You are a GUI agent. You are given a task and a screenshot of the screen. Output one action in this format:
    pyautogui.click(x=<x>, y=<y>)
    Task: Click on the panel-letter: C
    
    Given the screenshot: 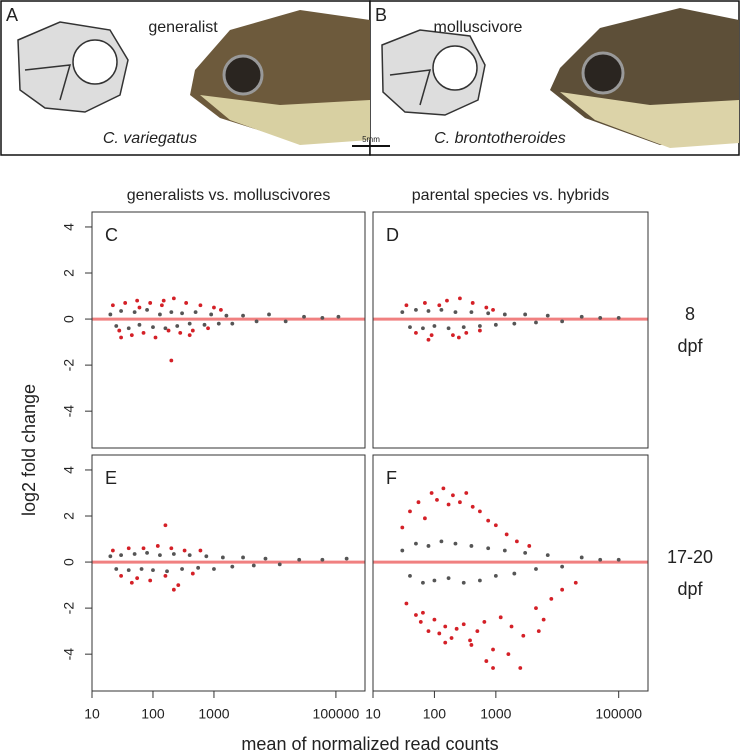 What is the action you would take?
    pyautogui.click(x=111, y=235)
    